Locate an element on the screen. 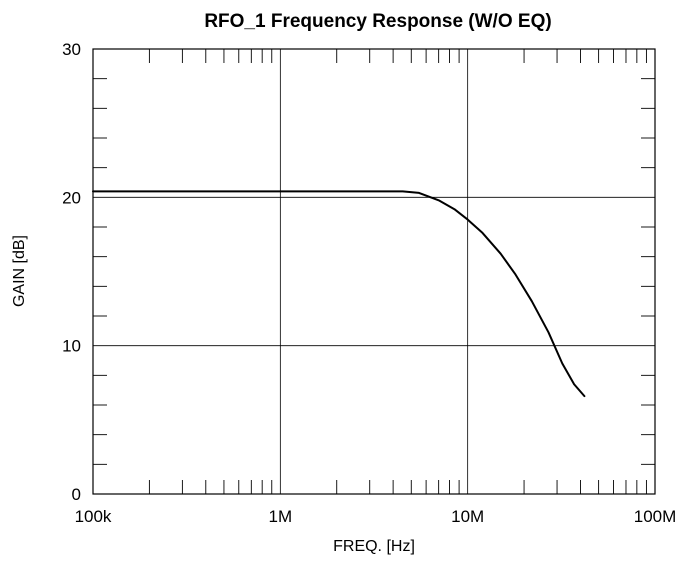  x-axis-label: FREQ. [Hz] is located at coordinates (374, 546).